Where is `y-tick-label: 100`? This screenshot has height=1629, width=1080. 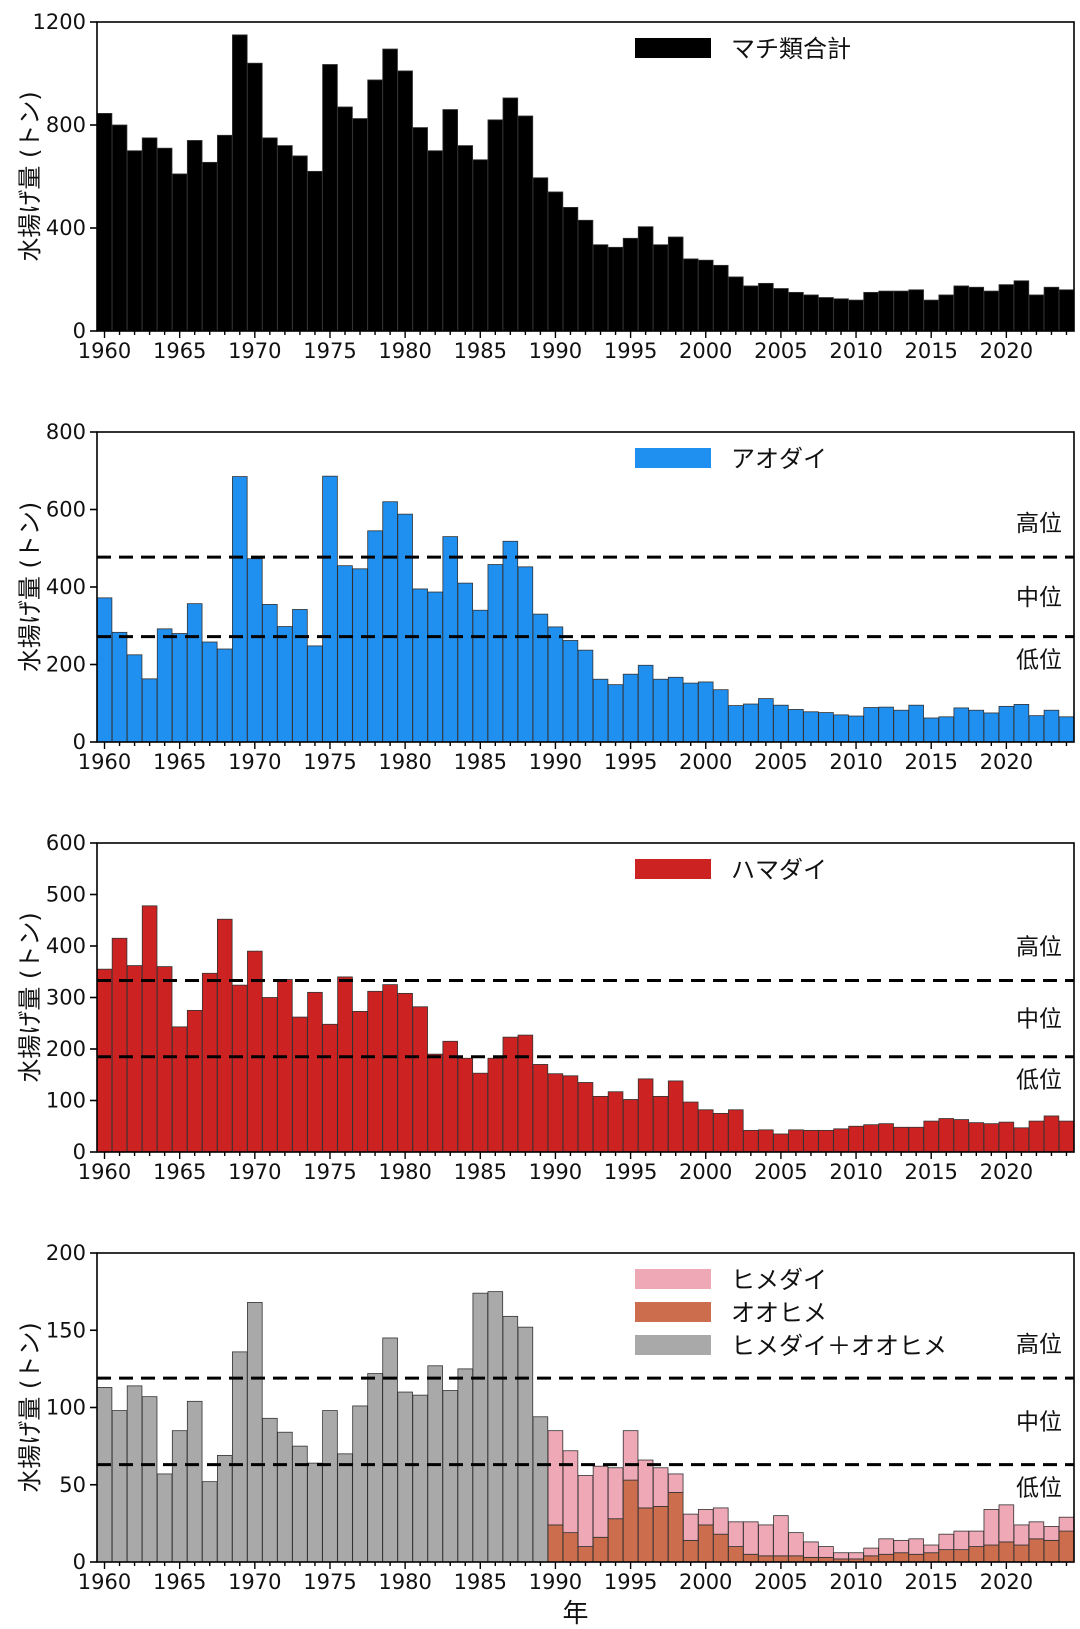 y-tick-label: 100 is located at coordinates (66, 1101).